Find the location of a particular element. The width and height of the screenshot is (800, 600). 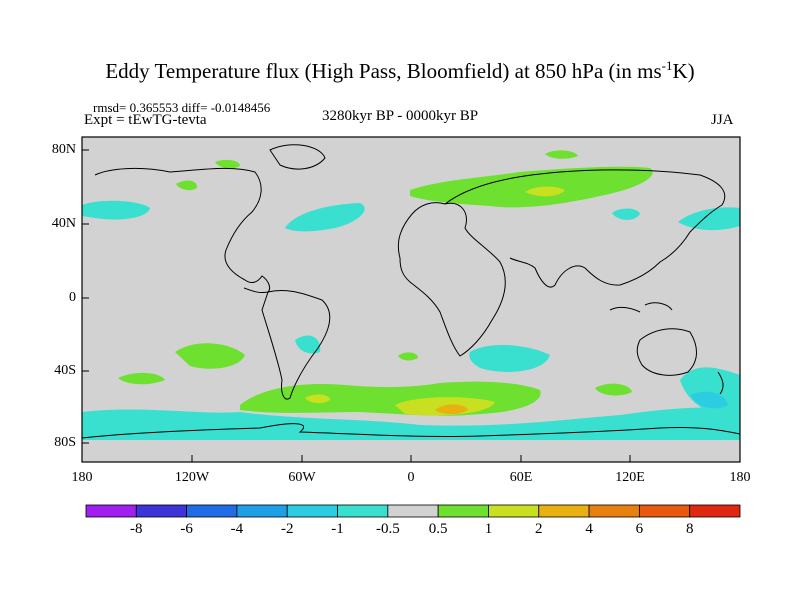

colorbar is located at coordinates (413, 511).